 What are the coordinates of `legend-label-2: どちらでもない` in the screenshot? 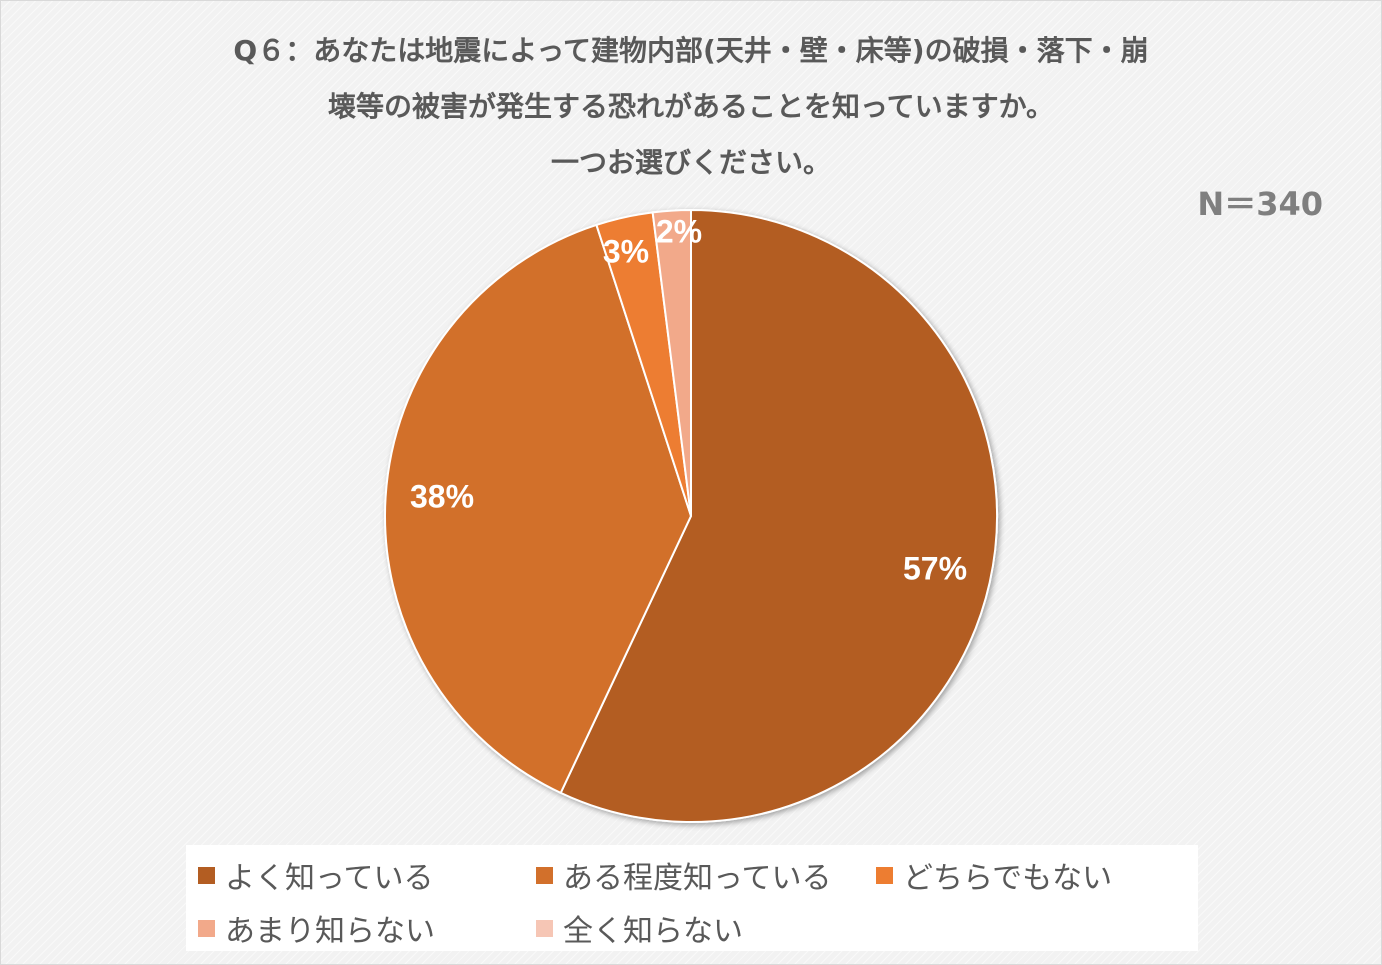 It's located at (1008, 878).